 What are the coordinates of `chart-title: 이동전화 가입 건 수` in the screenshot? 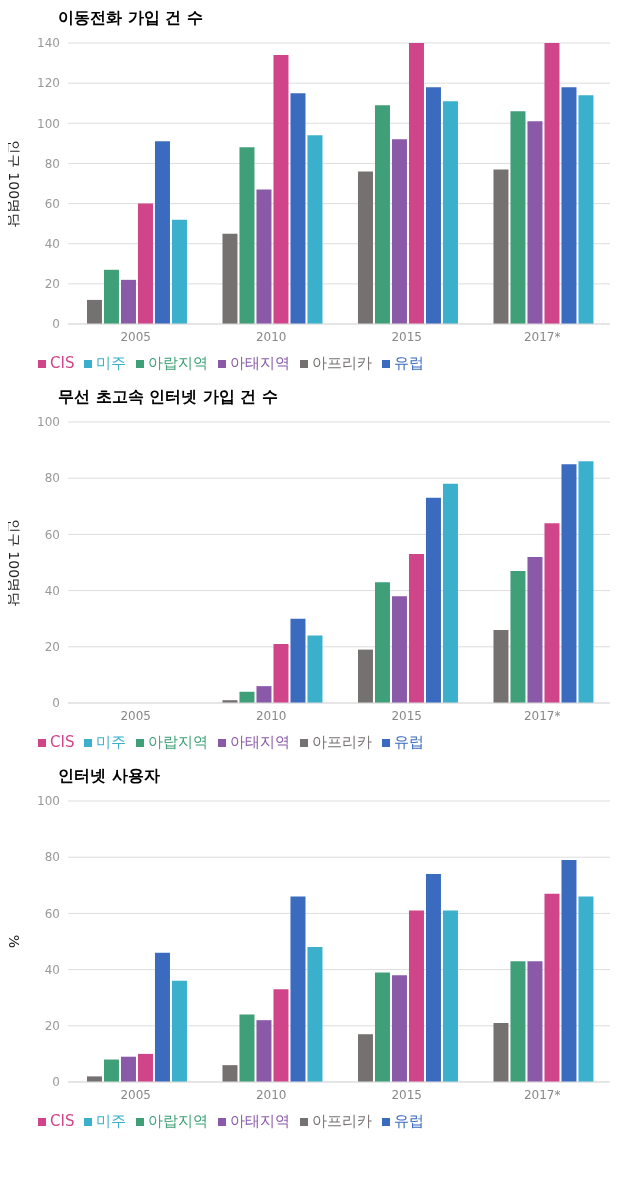 It's located at (131, 18).